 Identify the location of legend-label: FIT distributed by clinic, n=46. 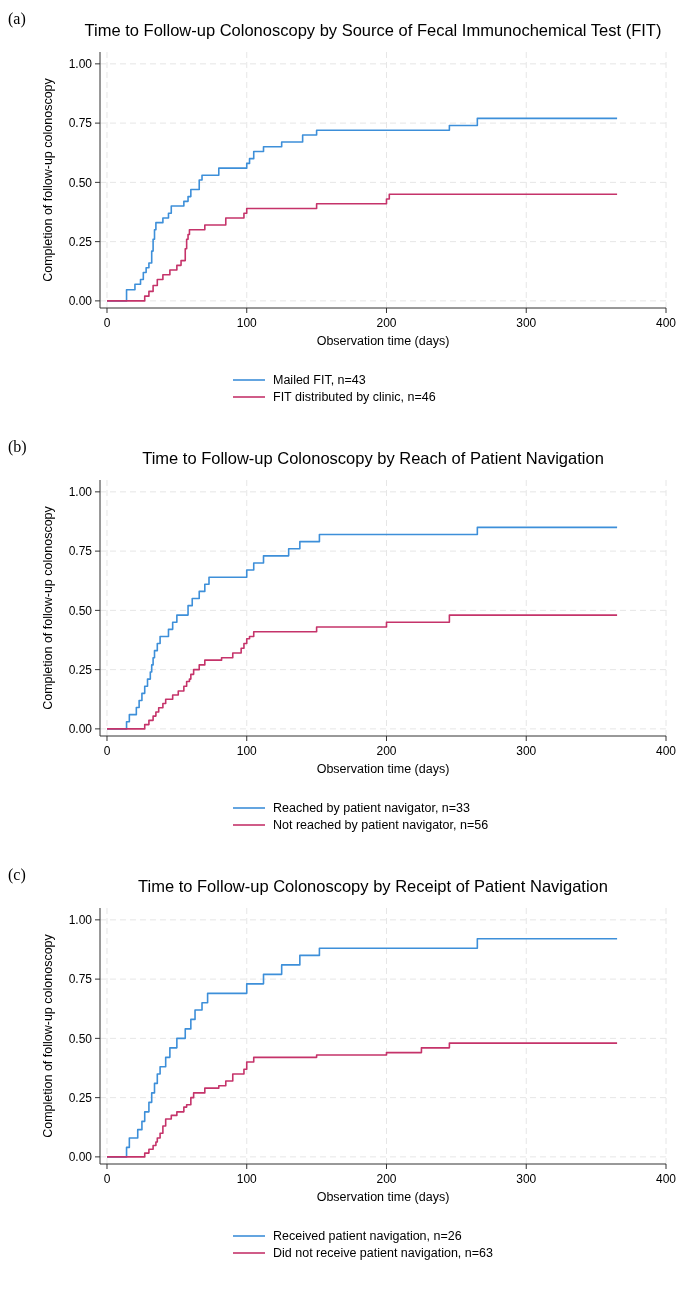
(354, 397).